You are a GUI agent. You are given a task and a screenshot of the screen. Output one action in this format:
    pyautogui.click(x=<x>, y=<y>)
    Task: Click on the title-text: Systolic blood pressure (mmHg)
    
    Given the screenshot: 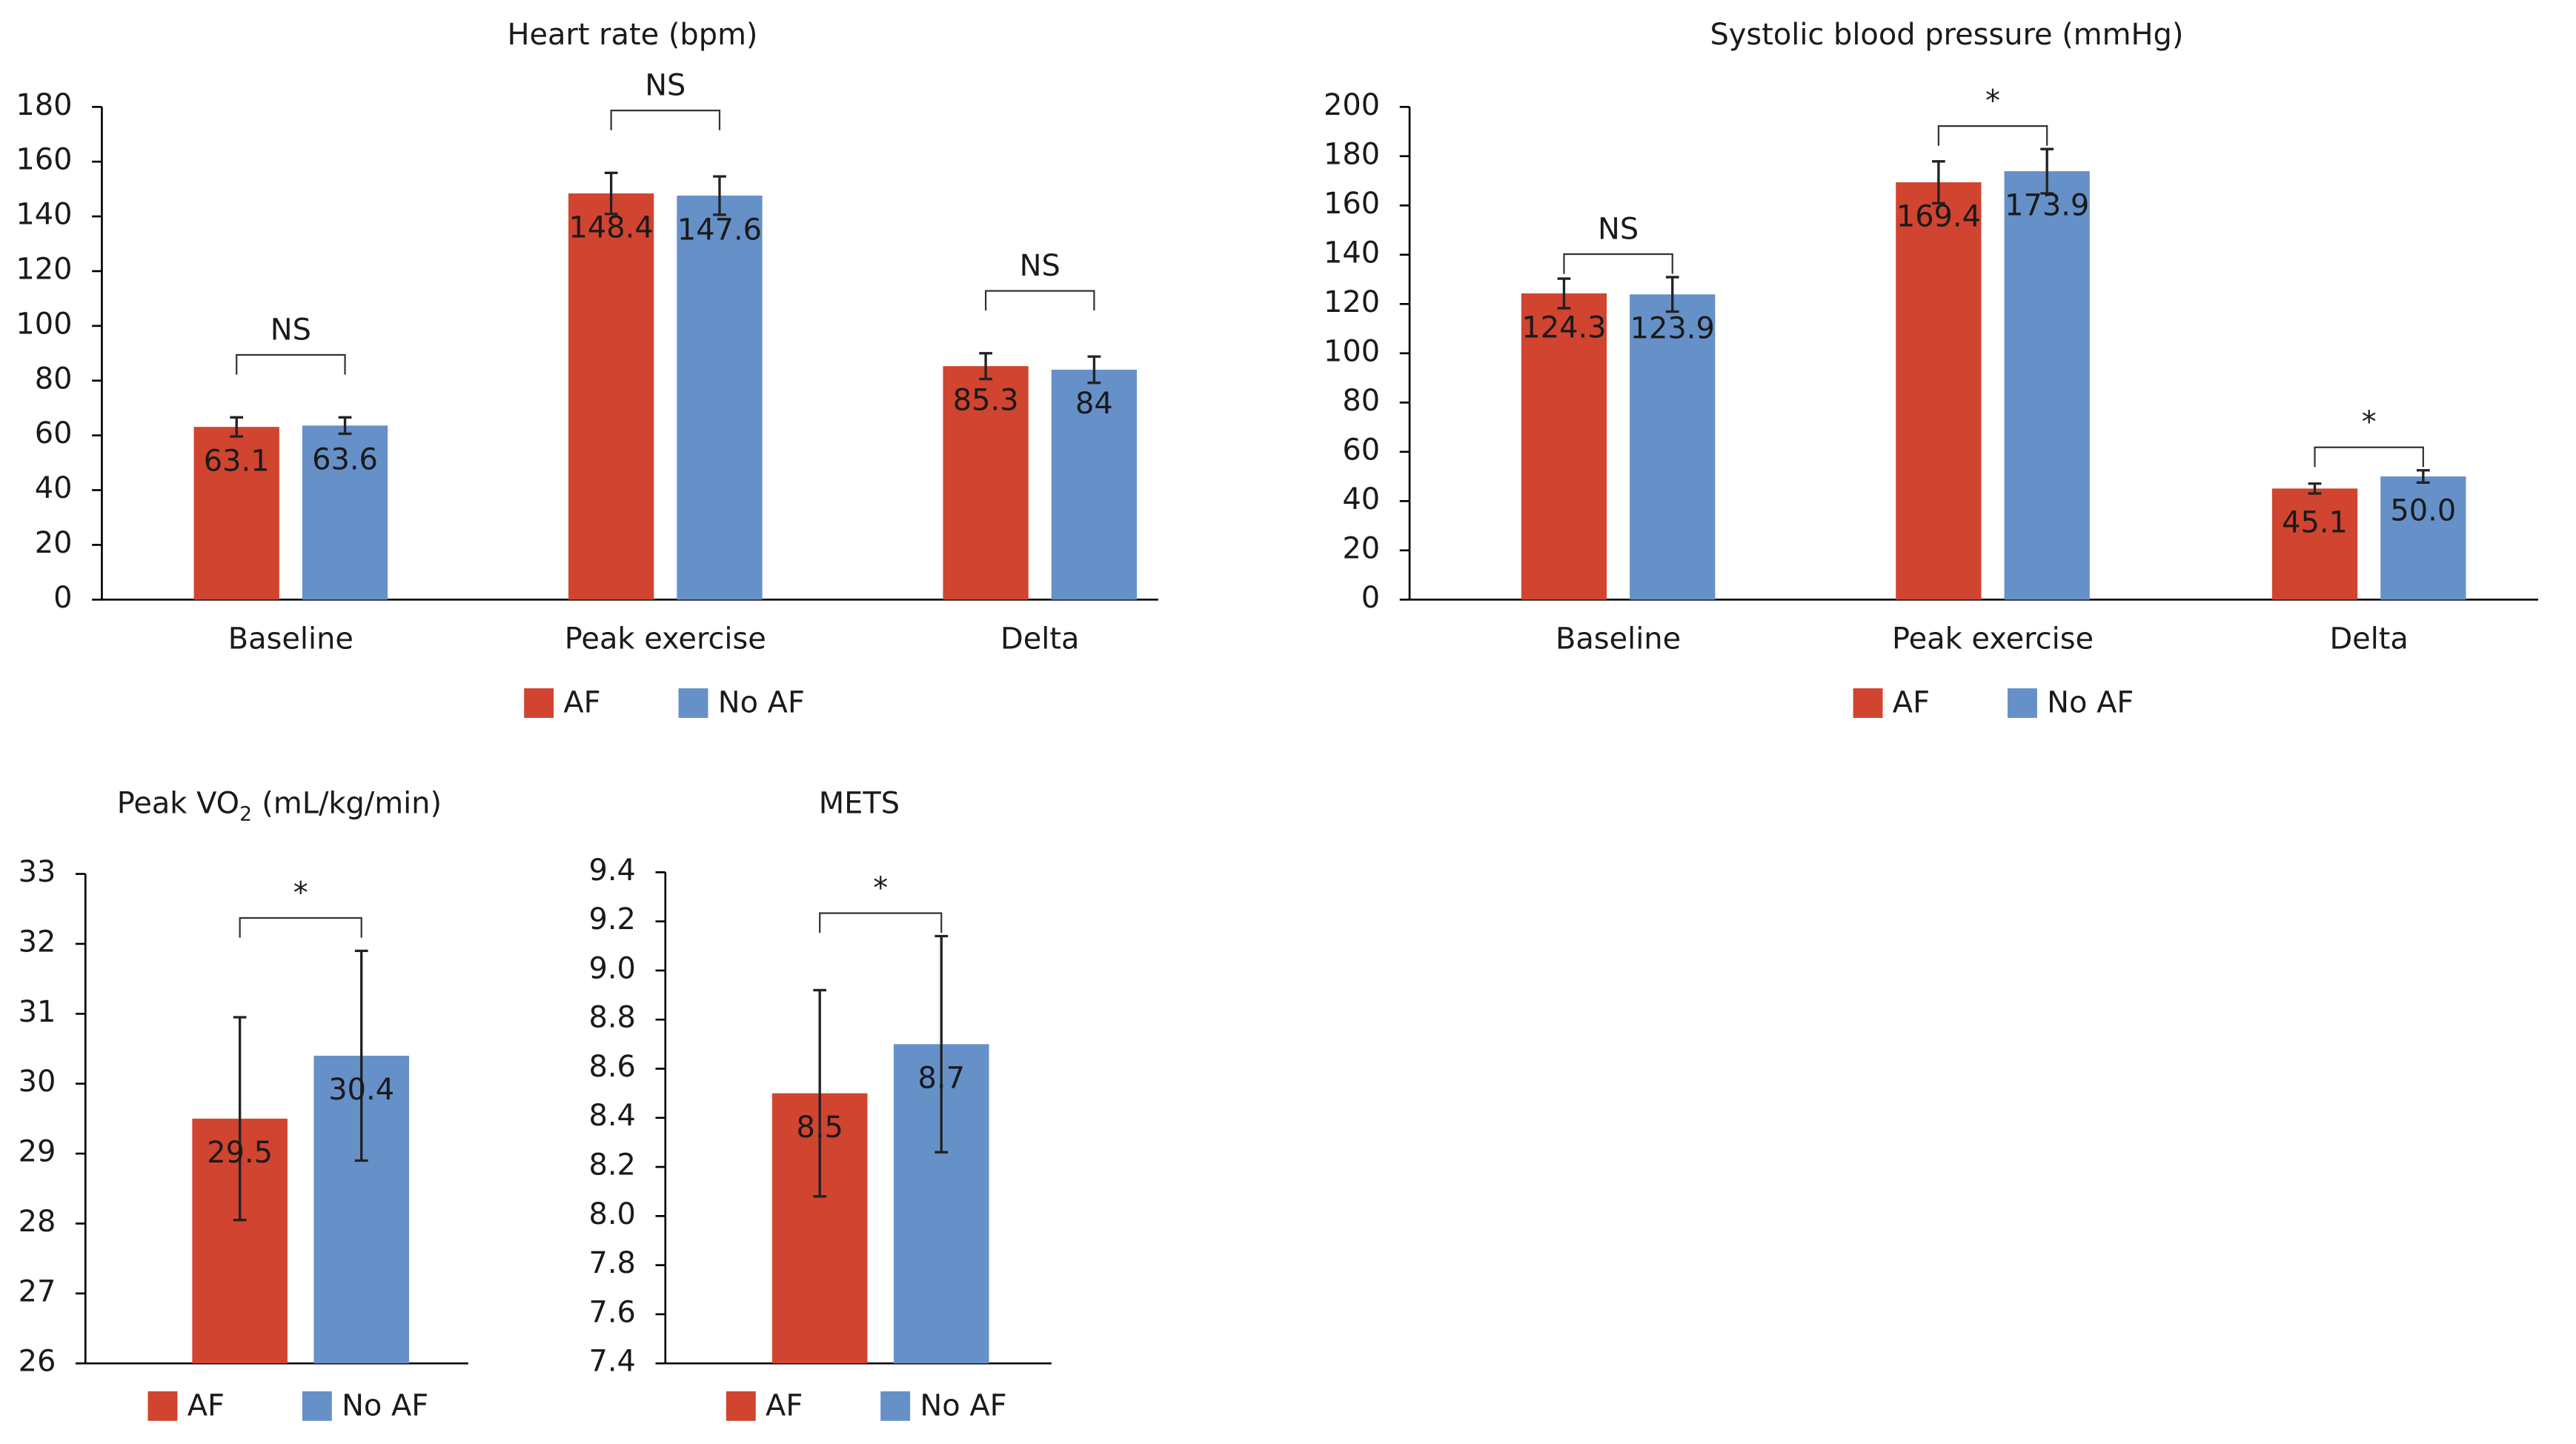 What is the action you would take?
    pyautogui.click(x=1947, y=34)
    